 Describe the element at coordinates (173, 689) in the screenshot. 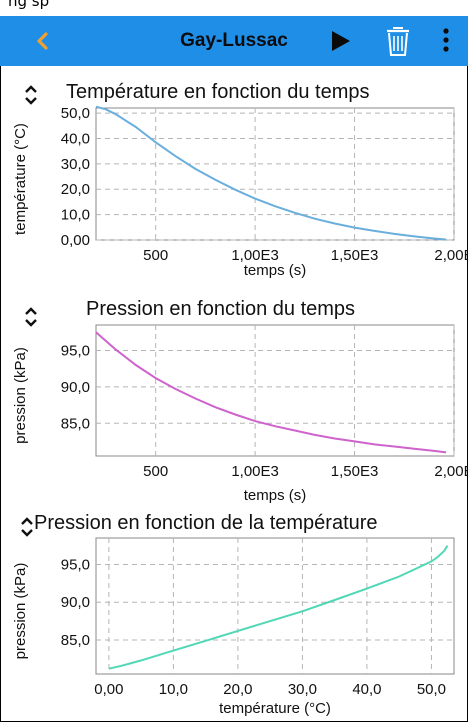

I see `x-tick-label: 10,0` at that location.